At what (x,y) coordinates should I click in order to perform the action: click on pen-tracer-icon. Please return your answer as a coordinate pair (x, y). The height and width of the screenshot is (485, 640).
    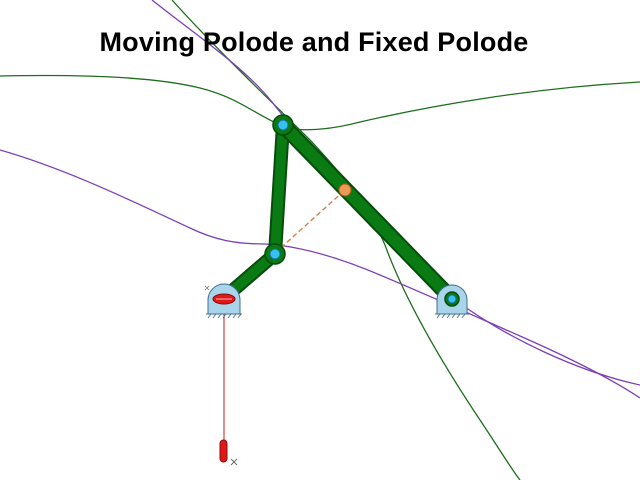
    Looking at the image, I should click on (228, 452).